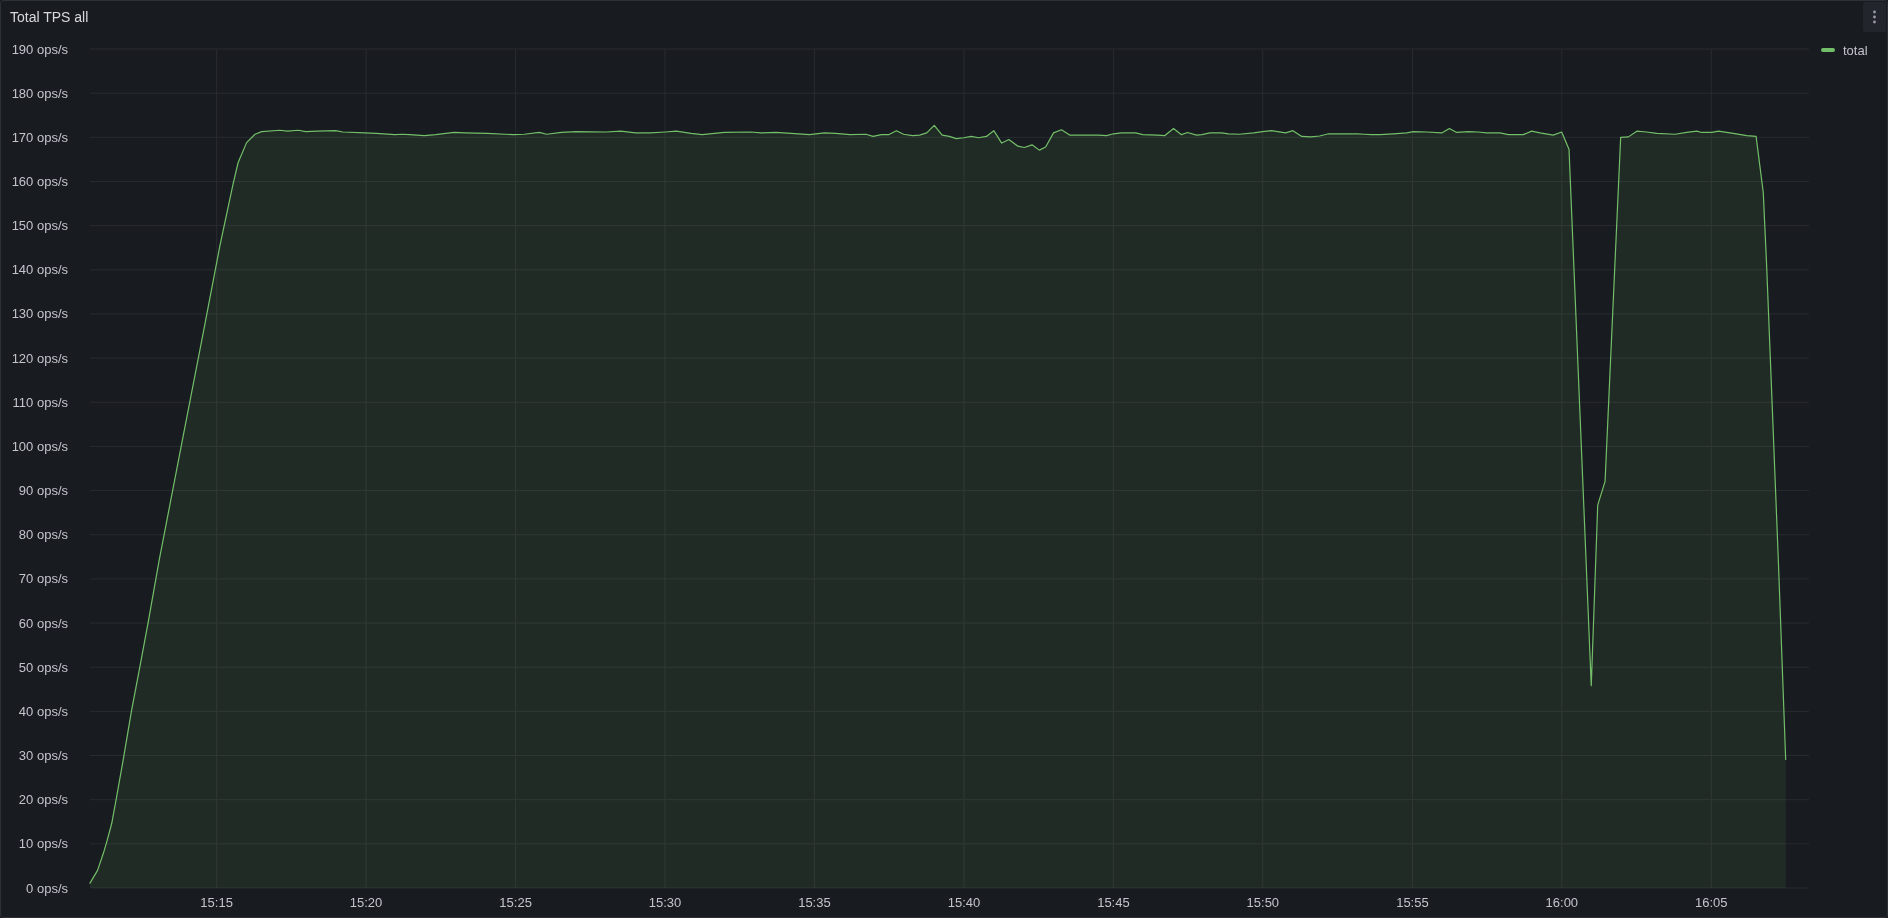  I want to click on x-tick-label: 15:30, so click(665, 902).